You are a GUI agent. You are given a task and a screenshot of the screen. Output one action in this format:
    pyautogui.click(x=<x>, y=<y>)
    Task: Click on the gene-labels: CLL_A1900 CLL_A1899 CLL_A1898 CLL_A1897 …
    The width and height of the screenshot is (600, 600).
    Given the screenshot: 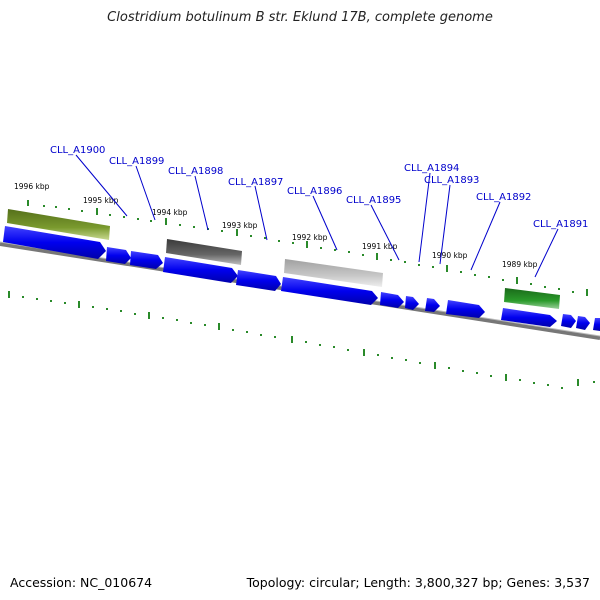 What is the action you would take?
    pyautogui.click(x=319, y=187)
    